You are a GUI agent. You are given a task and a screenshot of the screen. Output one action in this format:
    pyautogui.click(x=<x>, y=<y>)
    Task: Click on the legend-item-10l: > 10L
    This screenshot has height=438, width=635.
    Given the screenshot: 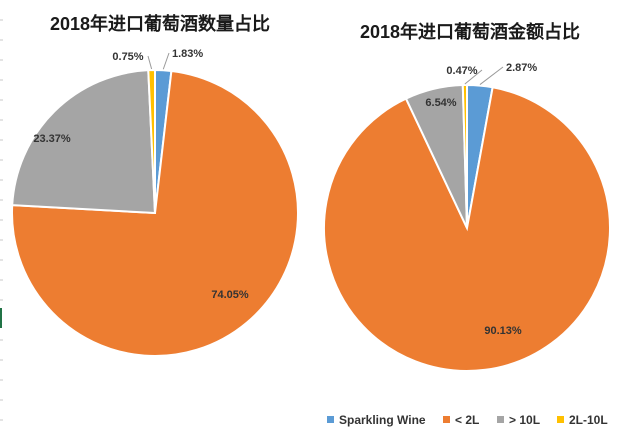 What is the action you would take?
    pyautogui.click(x=518, y=420)
    